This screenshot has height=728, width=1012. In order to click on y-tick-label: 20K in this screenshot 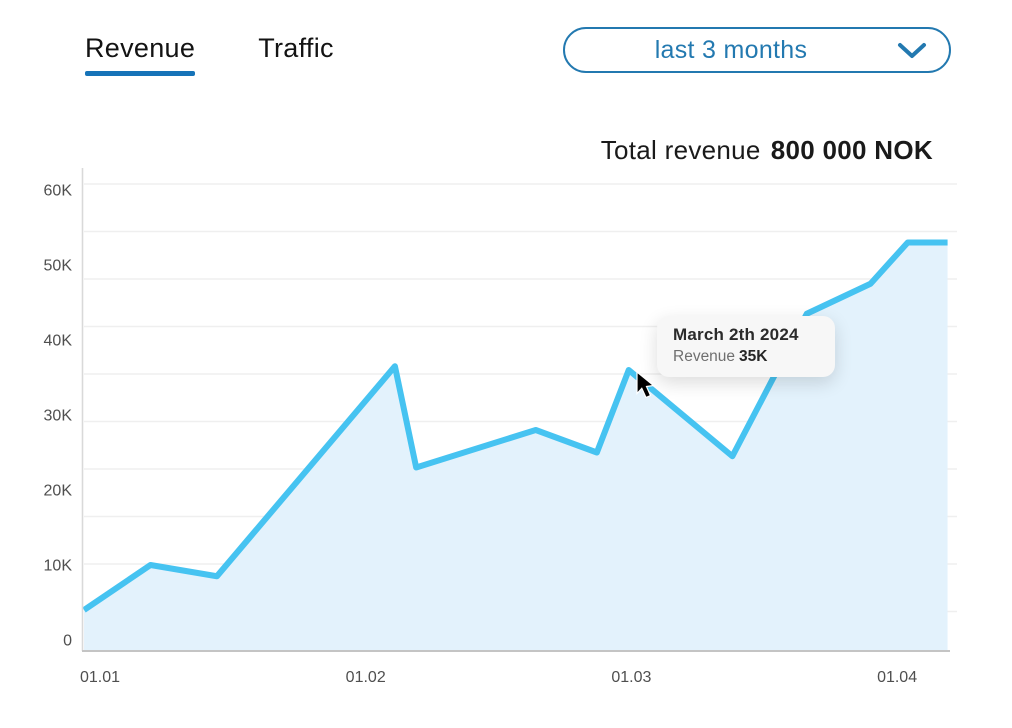, I will do `click(58, 491)`.